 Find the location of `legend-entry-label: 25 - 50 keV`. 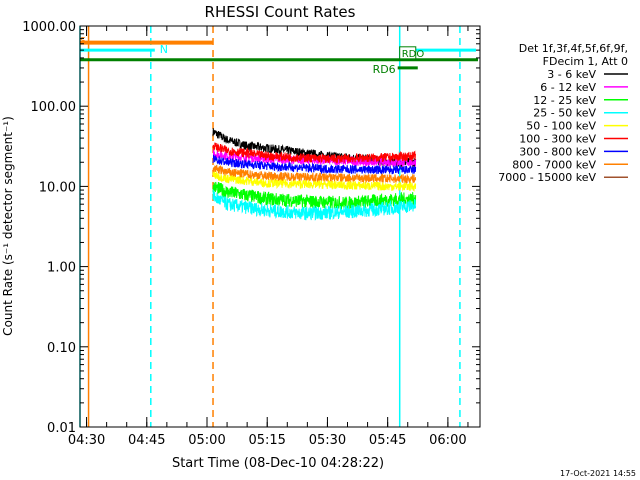

legend-entry-label: 25 - 50 keV is located at coordinates (564, 113).